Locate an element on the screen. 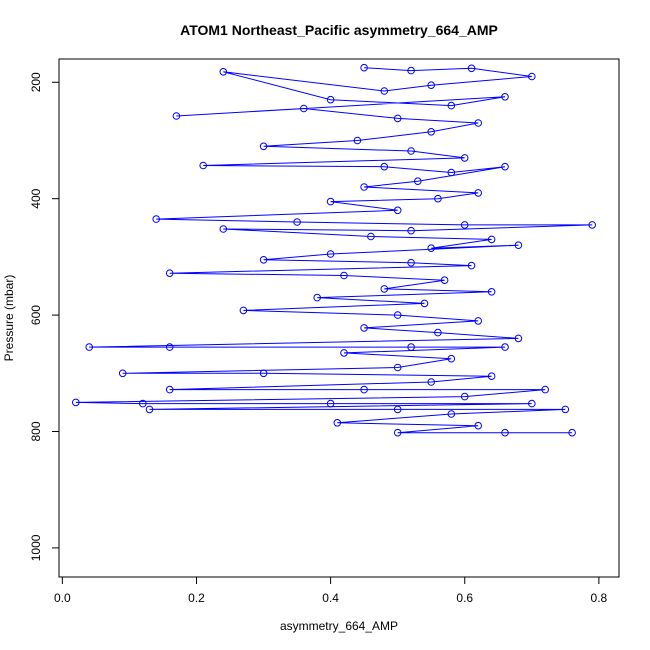 The image size is (650, 650). x-tick-label: 0.2 is located at coordinates (196, 598).